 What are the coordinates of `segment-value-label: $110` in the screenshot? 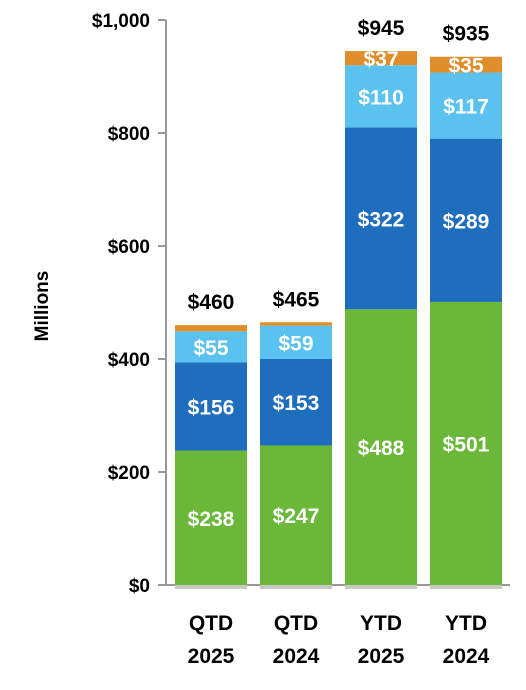 It's located at (381, 97).